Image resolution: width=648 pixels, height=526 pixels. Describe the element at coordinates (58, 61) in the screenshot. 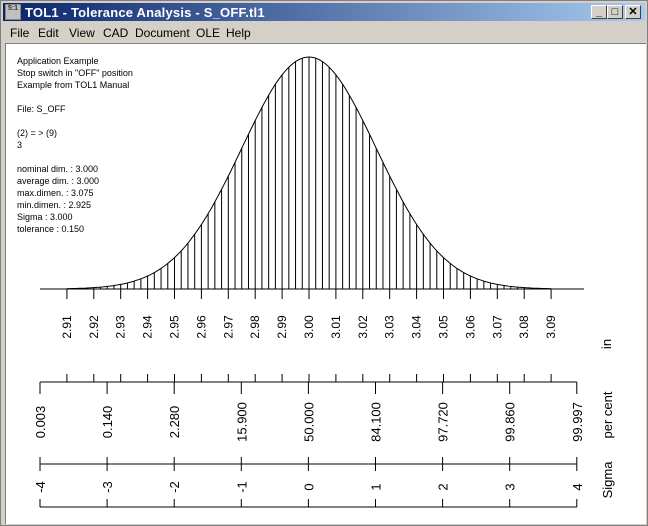

I see `info-line: Application Example` at that location.